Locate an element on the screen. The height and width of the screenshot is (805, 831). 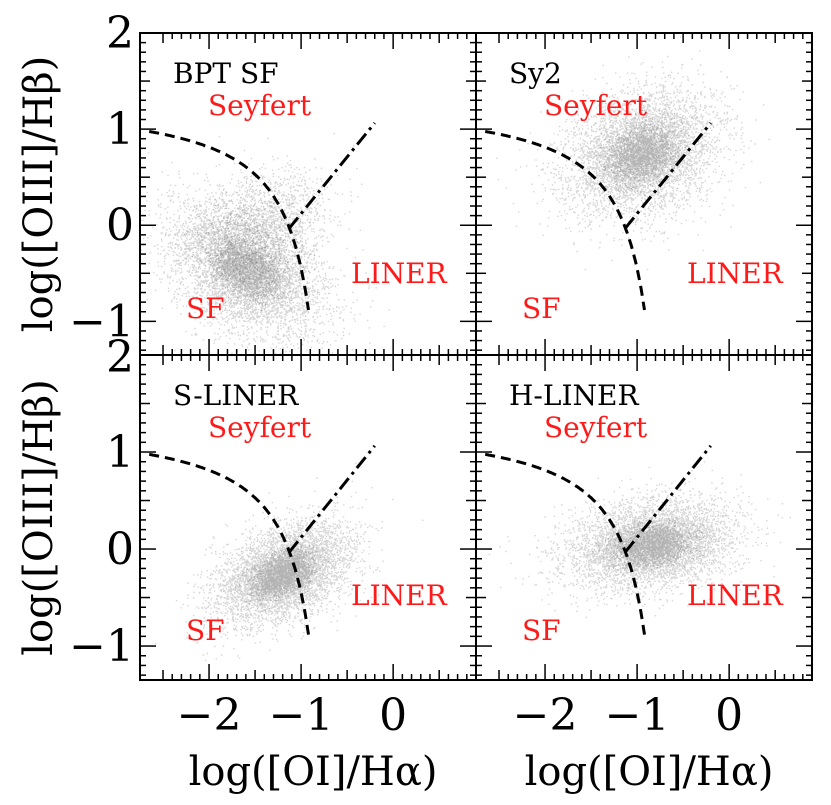
panel-title: H-LINER is located at coordinates (574, 395).